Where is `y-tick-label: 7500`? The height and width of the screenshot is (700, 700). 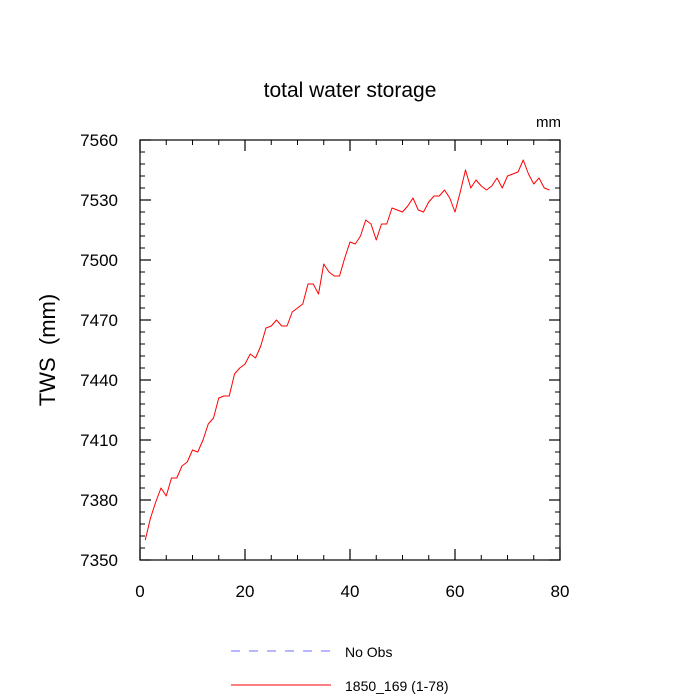
y-tick-label: 7500 is located at coordinates (99, 260).